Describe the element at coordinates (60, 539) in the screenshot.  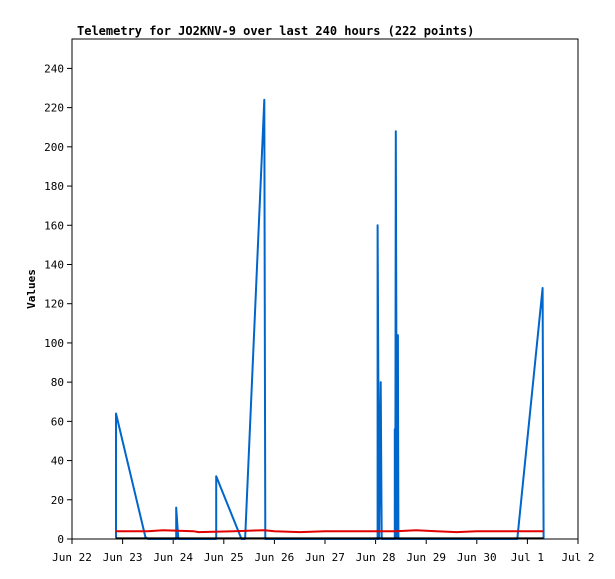
I see `y-tick-label: 0` at that location.